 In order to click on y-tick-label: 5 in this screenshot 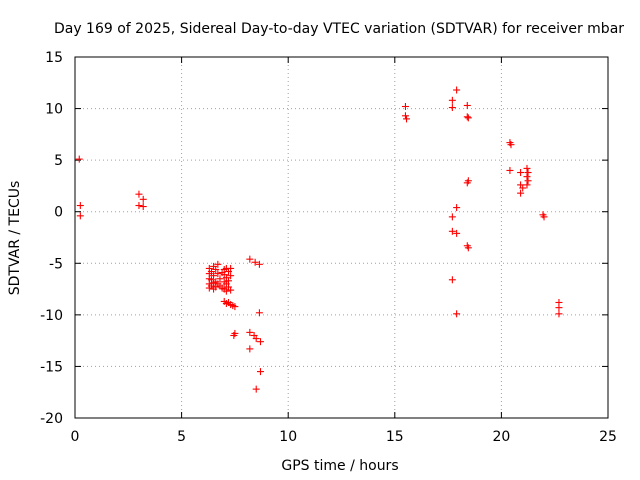, I will do `click(58, 161)`.